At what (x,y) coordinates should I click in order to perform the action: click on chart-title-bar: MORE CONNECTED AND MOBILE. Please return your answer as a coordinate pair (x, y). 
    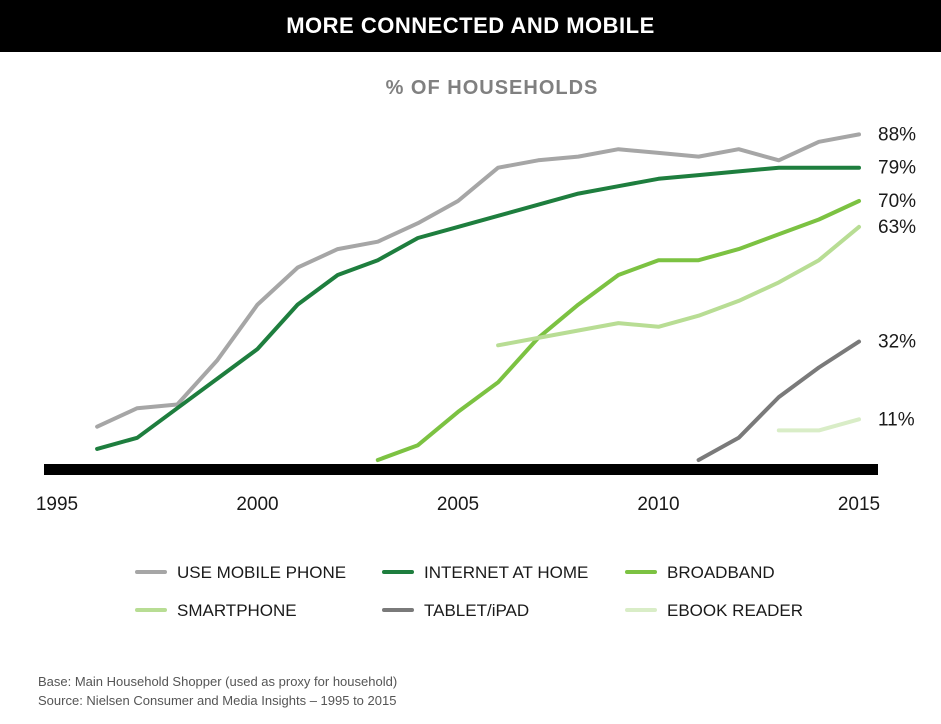
    Looking at the image, I should click on (470, 26).